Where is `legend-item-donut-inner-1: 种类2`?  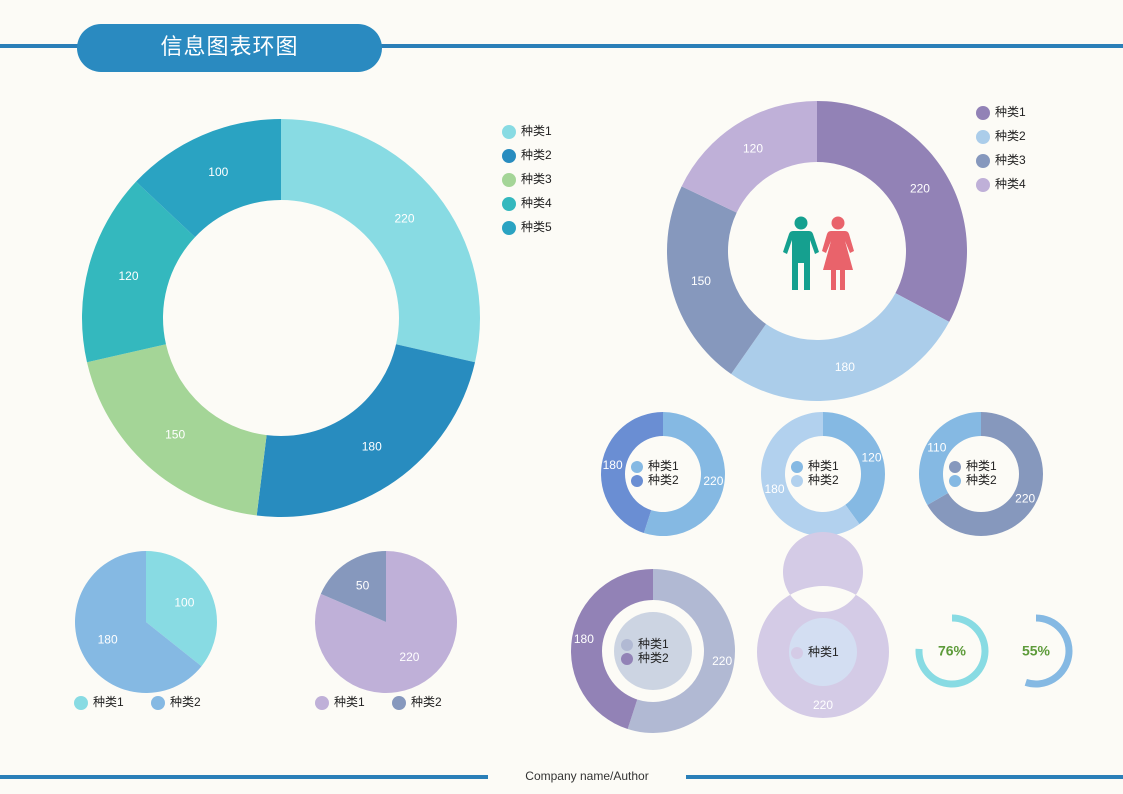 legend-item-donut-inner-1: 种类2 is located at coordinates (653, 658).